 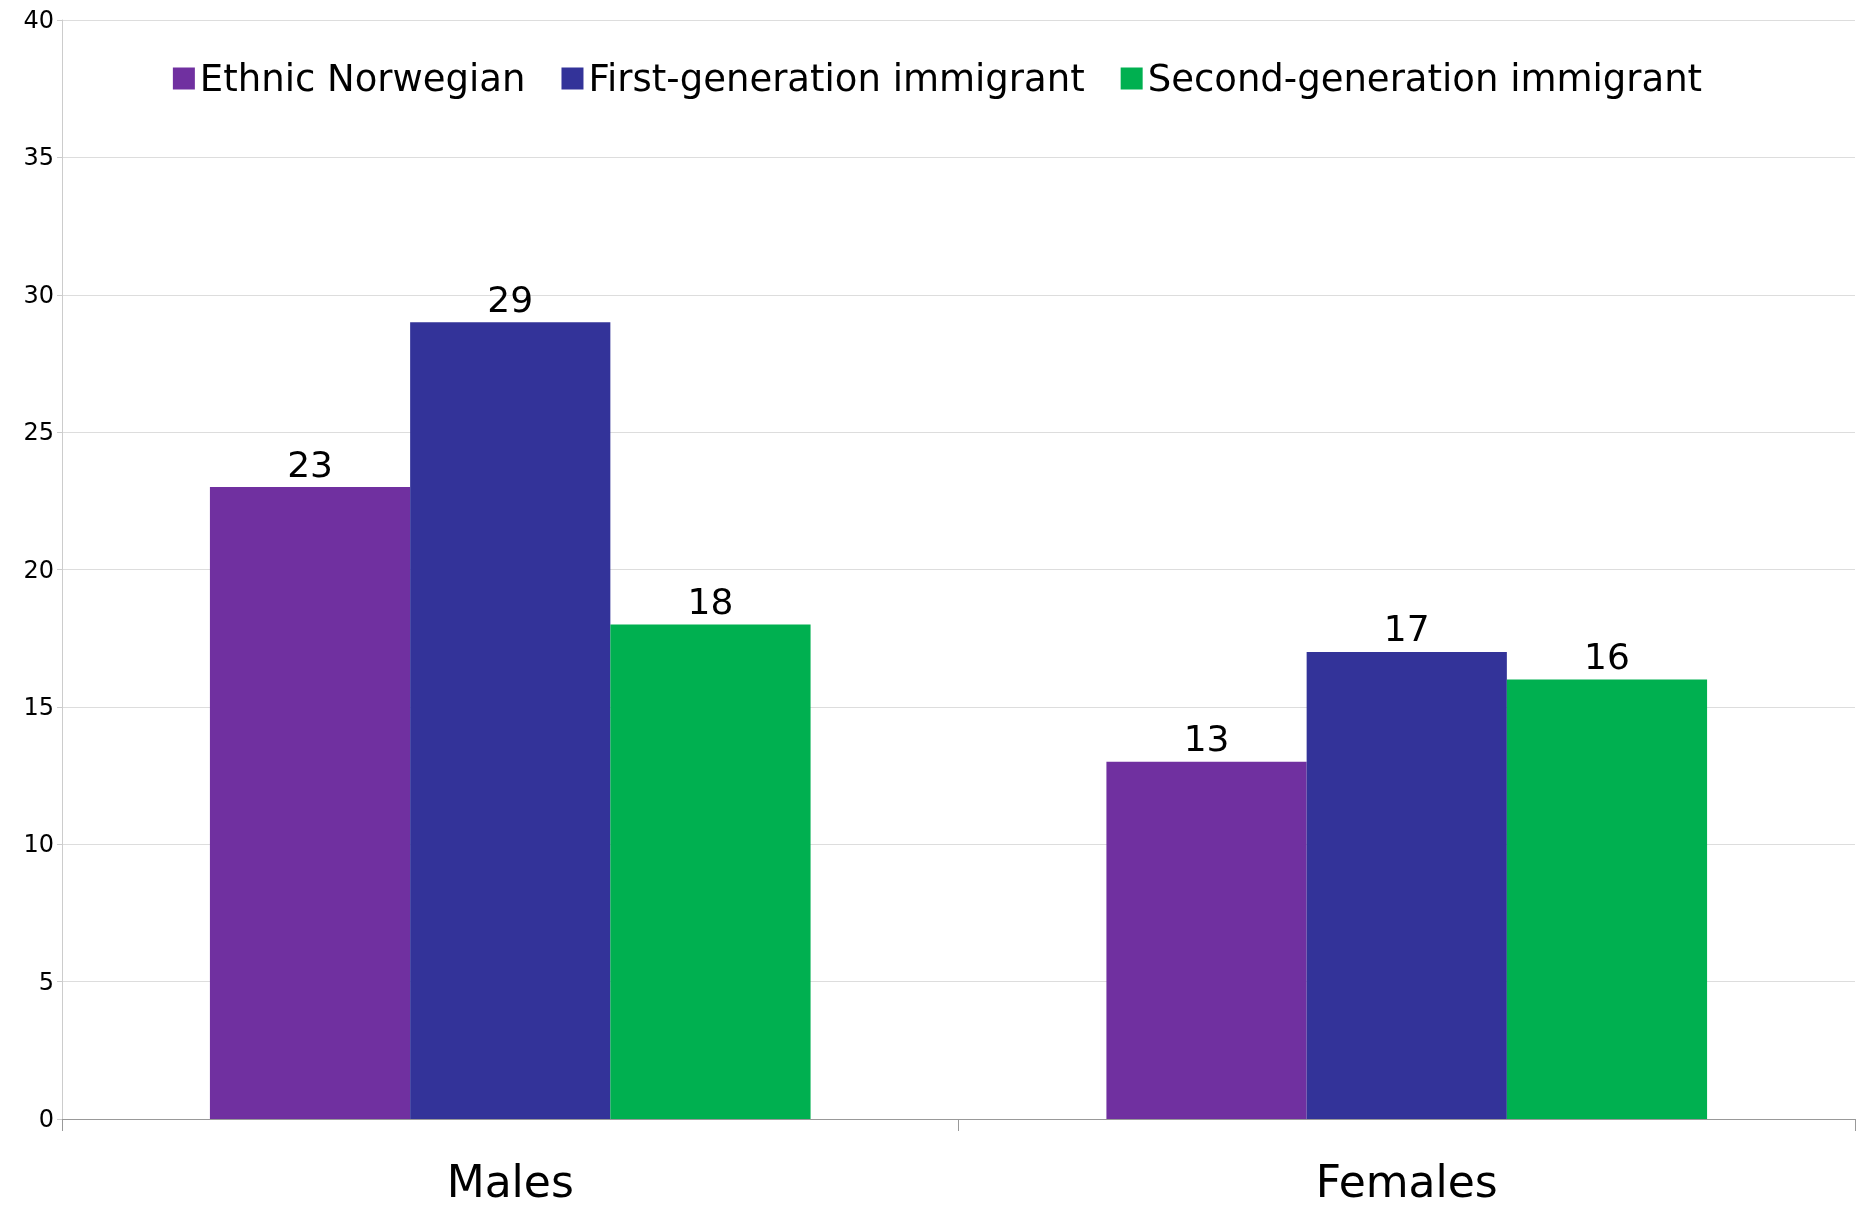 What do you see at coordinates (46, 981) in the screenshot?
I see `y-tick-label: 5` at bounding box center [46, 981].